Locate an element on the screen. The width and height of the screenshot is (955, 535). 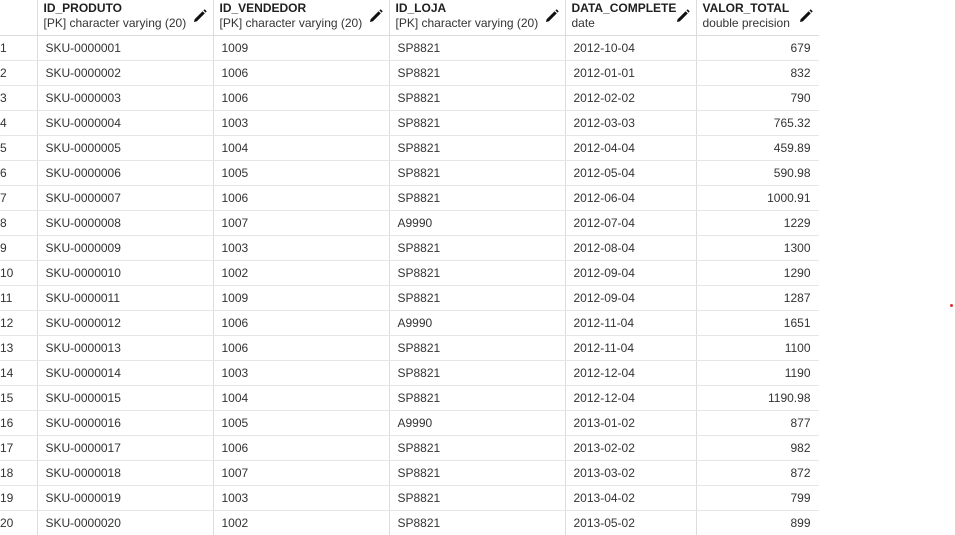
cell-valor-total: 1000.91 is located at coordinates (757, 198).